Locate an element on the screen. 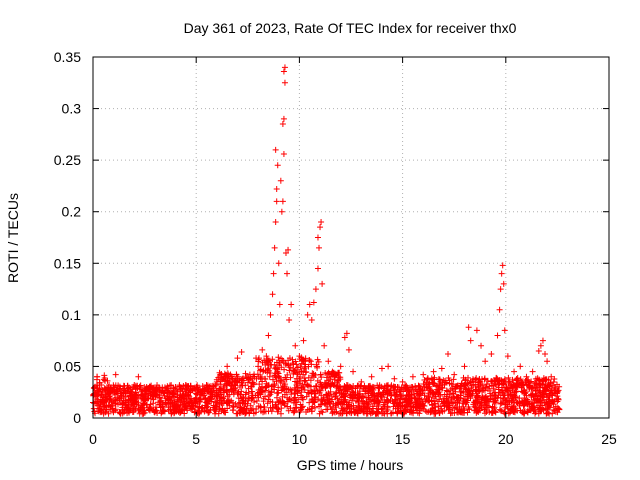 This screenshot has width=640, height=480. x-tick-label: 0 is located at coordinates (93, 439).